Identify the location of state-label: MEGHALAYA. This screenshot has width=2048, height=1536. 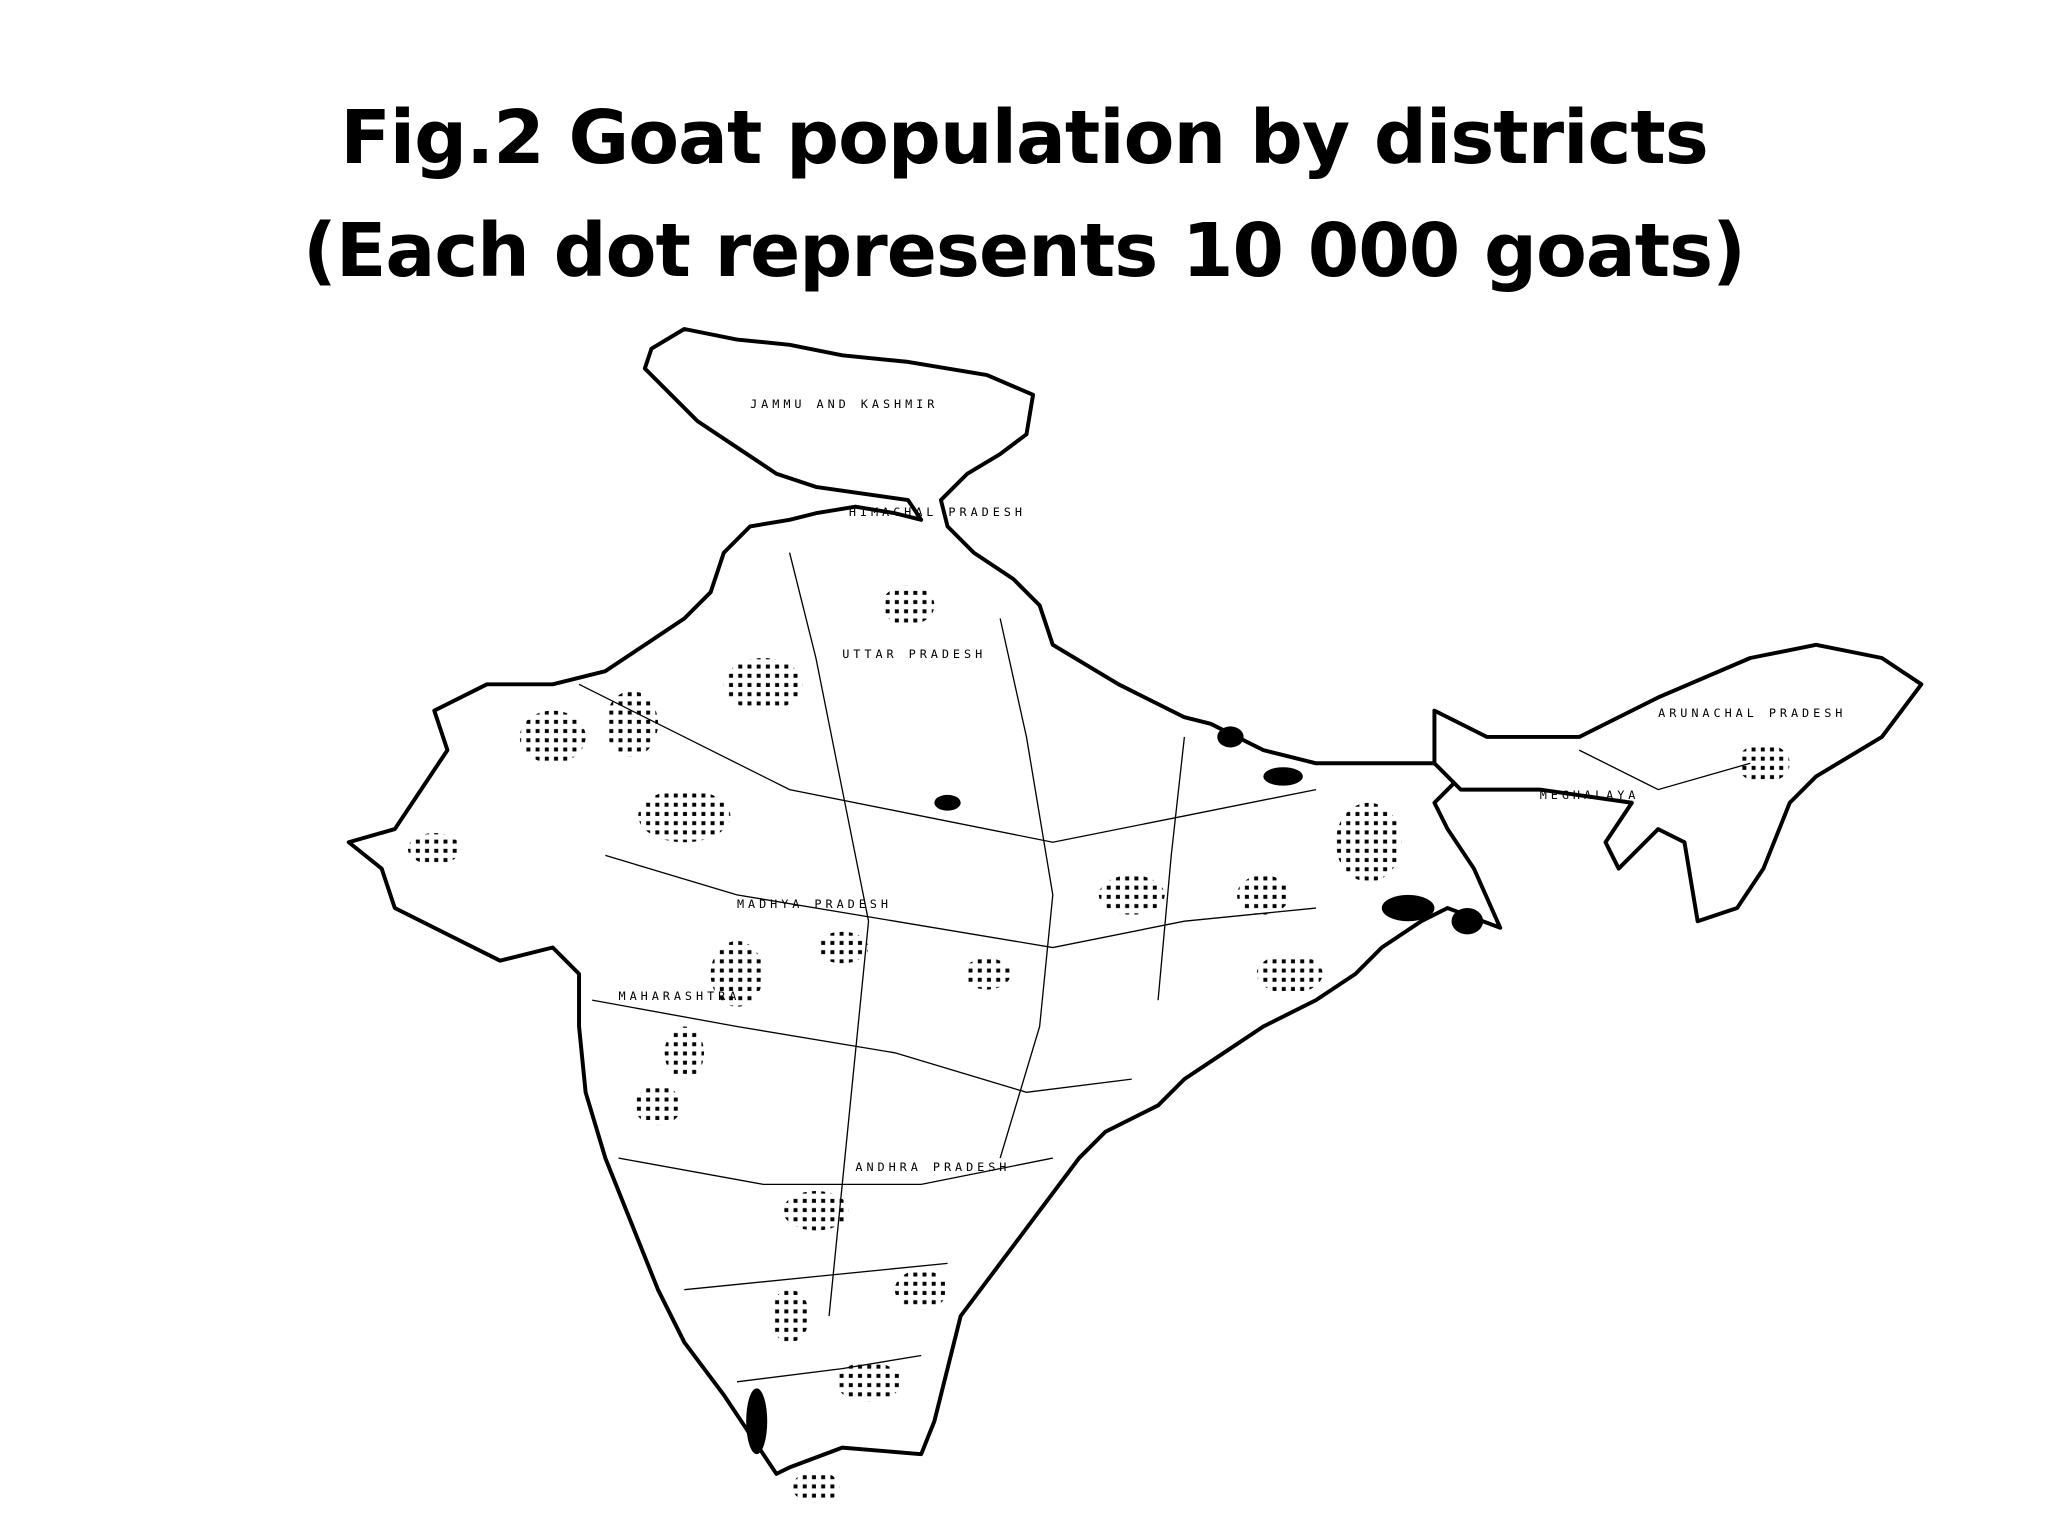
(1590, 795).